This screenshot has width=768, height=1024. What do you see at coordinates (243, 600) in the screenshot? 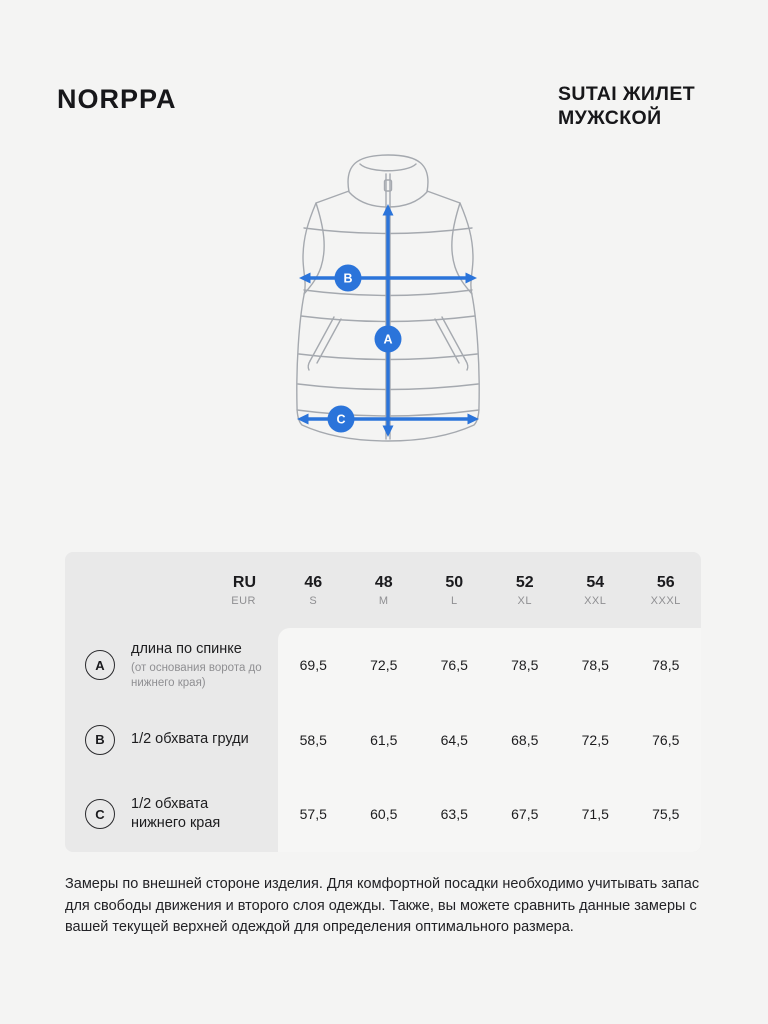
I see `region-secondary-label: EUR` at bounding box center [243, 600].